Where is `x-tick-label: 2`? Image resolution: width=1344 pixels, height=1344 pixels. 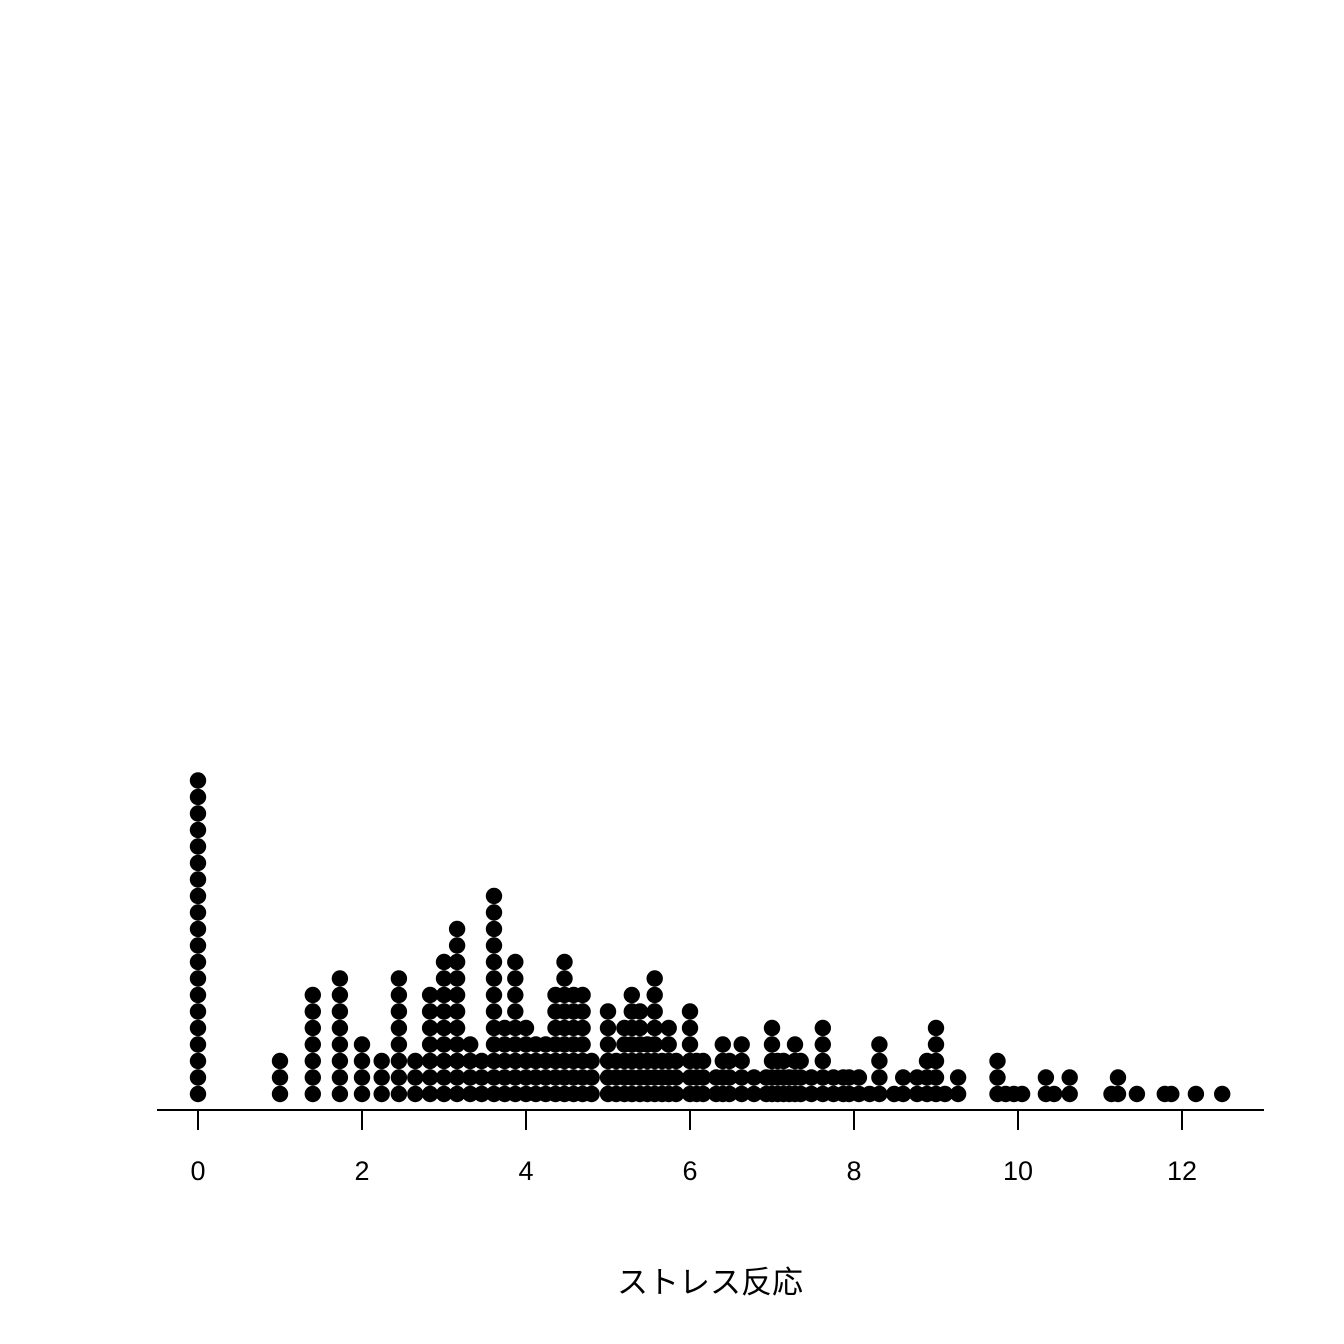 x-tick-label: 2 is located at coordinates (361, 1171).